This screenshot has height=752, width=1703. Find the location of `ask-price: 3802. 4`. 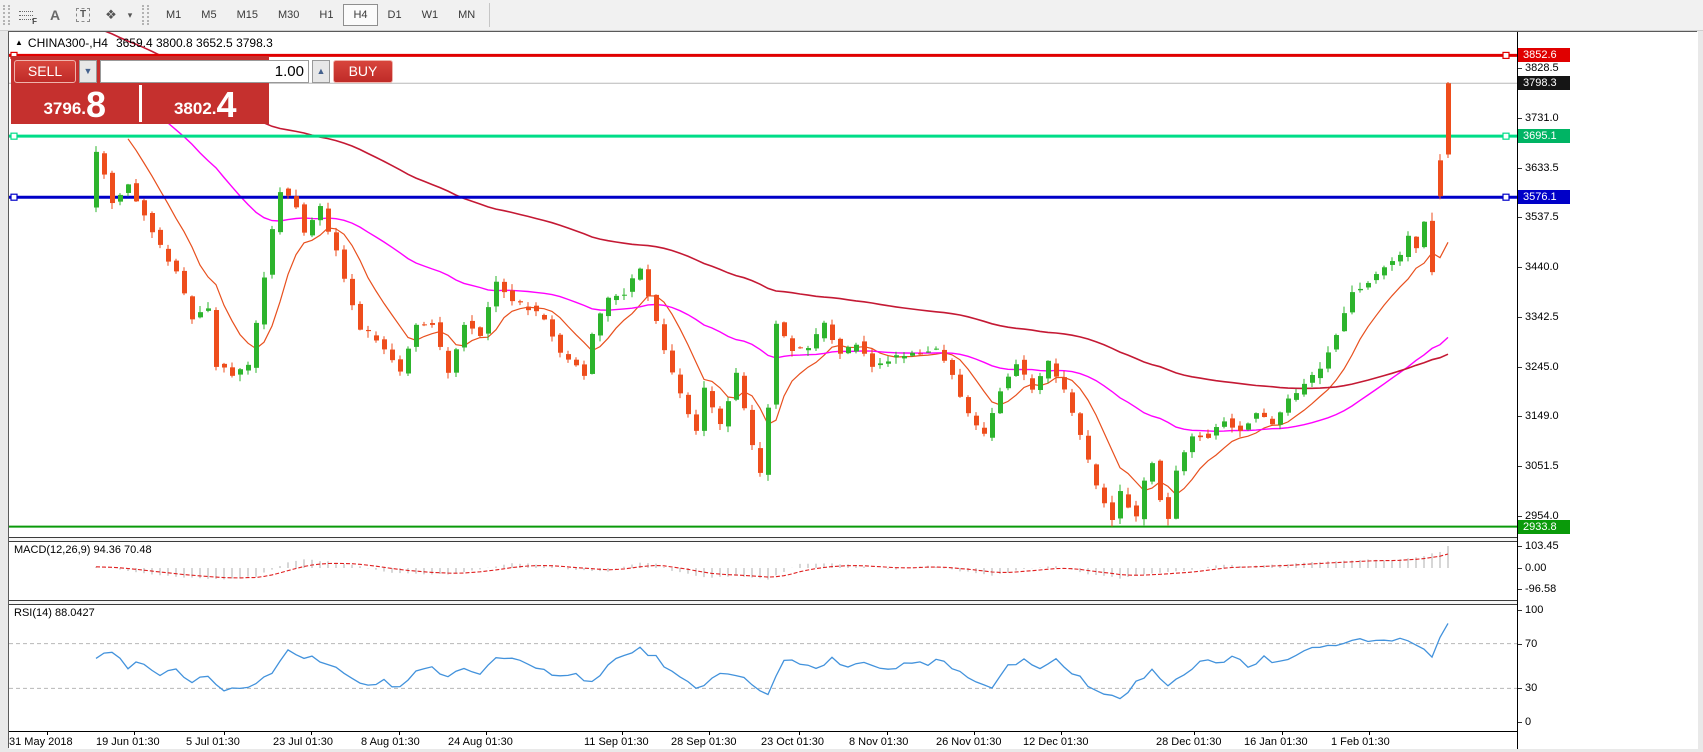

ask-price: 3802. 4 is located at coordinates (205, 105).